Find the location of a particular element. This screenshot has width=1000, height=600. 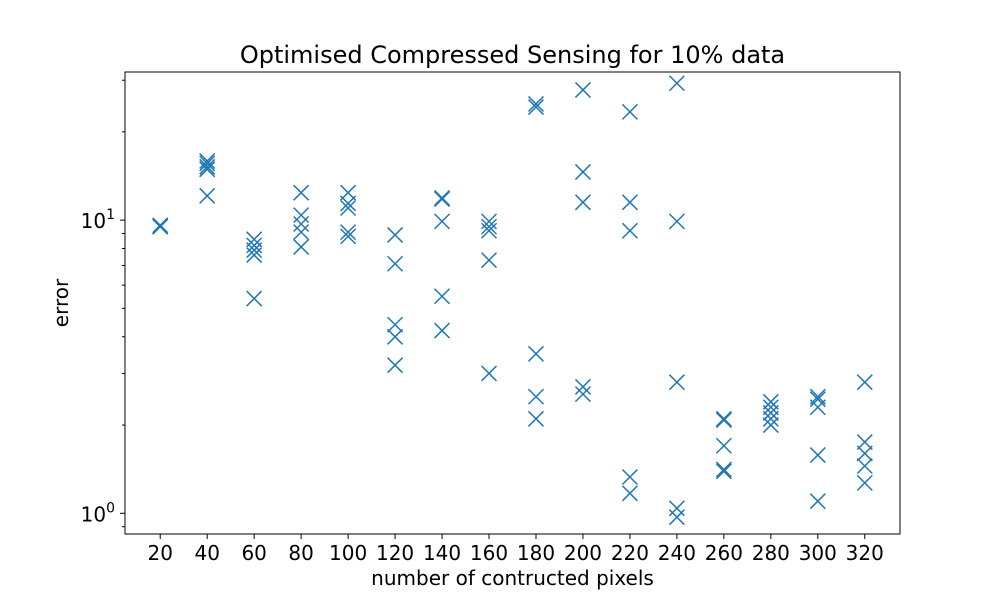

x-tick-label: 200 is located at coordinates (583, 553).